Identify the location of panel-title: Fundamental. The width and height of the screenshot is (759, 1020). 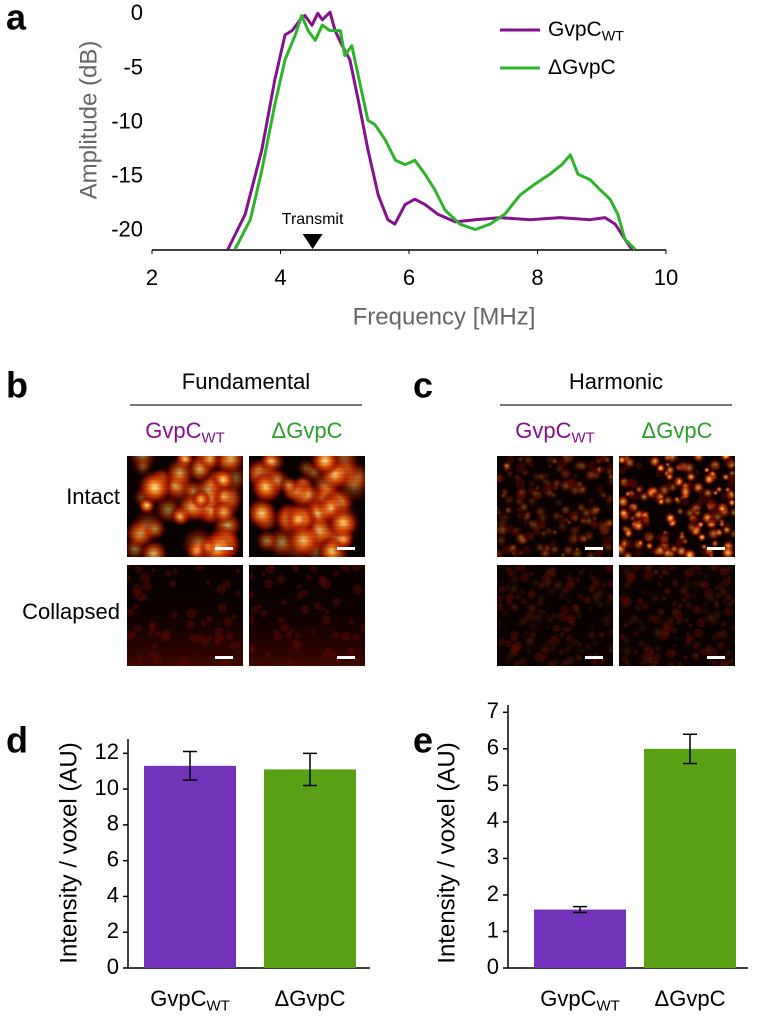
(246, 381).